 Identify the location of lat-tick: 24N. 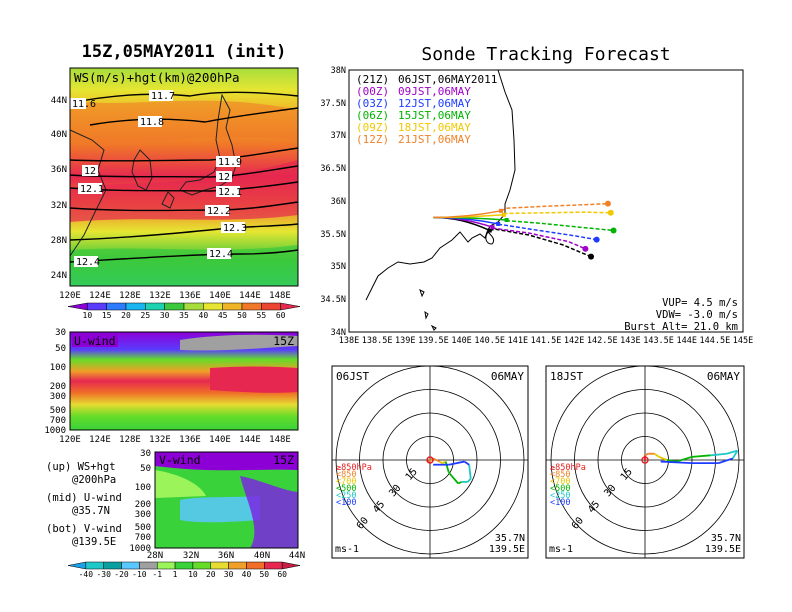
(59, 276).